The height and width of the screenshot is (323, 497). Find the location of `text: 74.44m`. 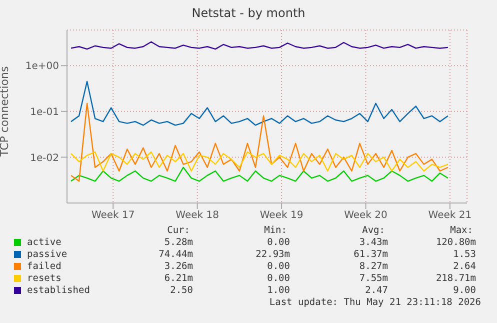

text: 74.44m is located at coordinates (175, 254).